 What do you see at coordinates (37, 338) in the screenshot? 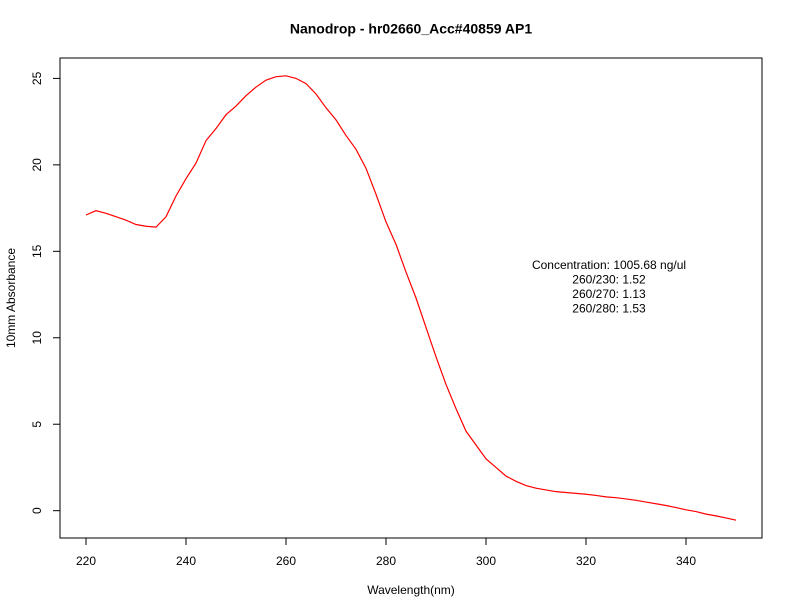
I see `y-tick-label: 10` at bounding box center [37, 338].